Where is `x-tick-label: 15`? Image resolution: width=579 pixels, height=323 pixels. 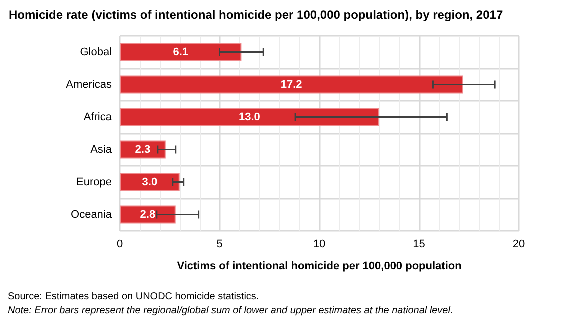
x-tick-label: 15 is located at coordinates (419, 244).